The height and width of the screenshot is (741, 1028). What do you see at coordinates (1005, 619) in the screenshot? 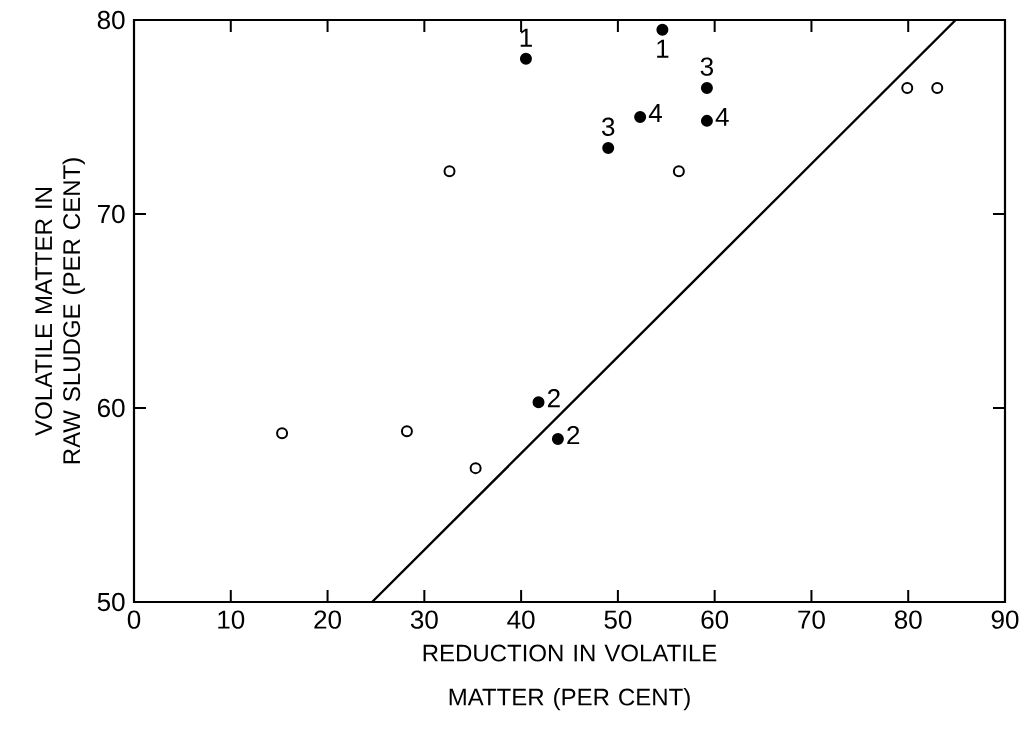
I see `x-tick-label: 90` at bounding box center [1005, 619].